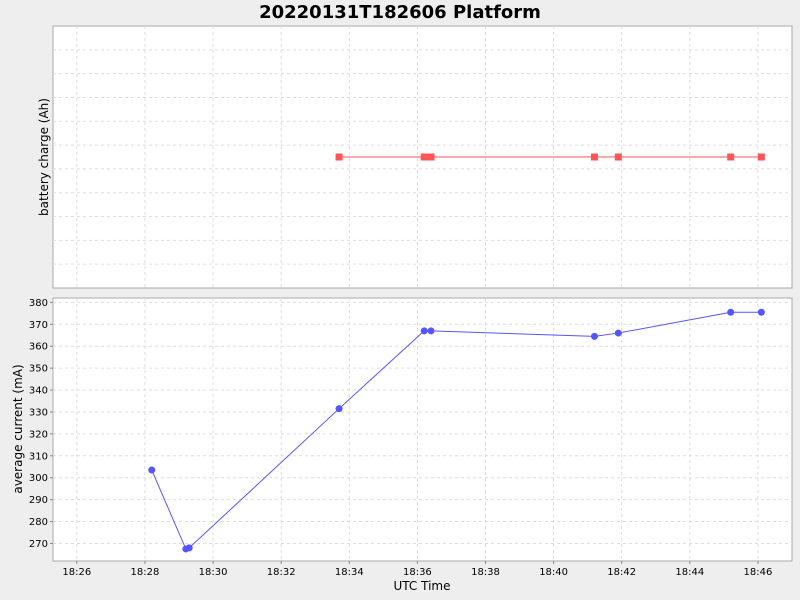  Describe the element at coordinates (349, 572) in the screenshot. I see `x-tick-label: 18:34` at that location.